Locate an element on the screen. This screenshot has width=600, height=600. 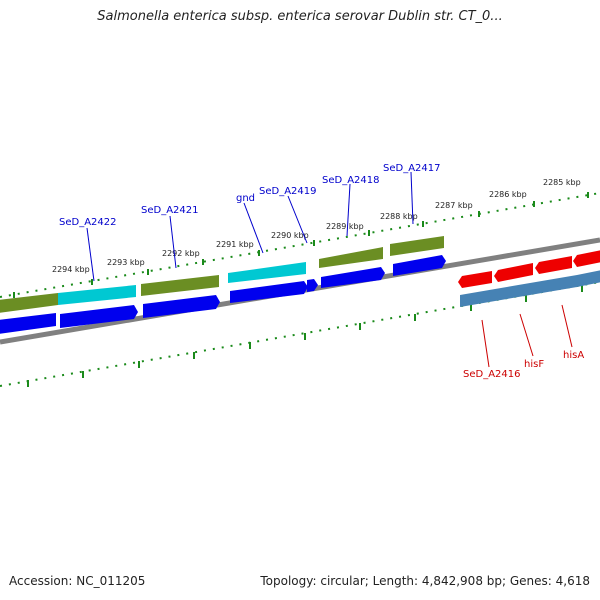
gene-label: hisA is located at coordinates (573, 355).